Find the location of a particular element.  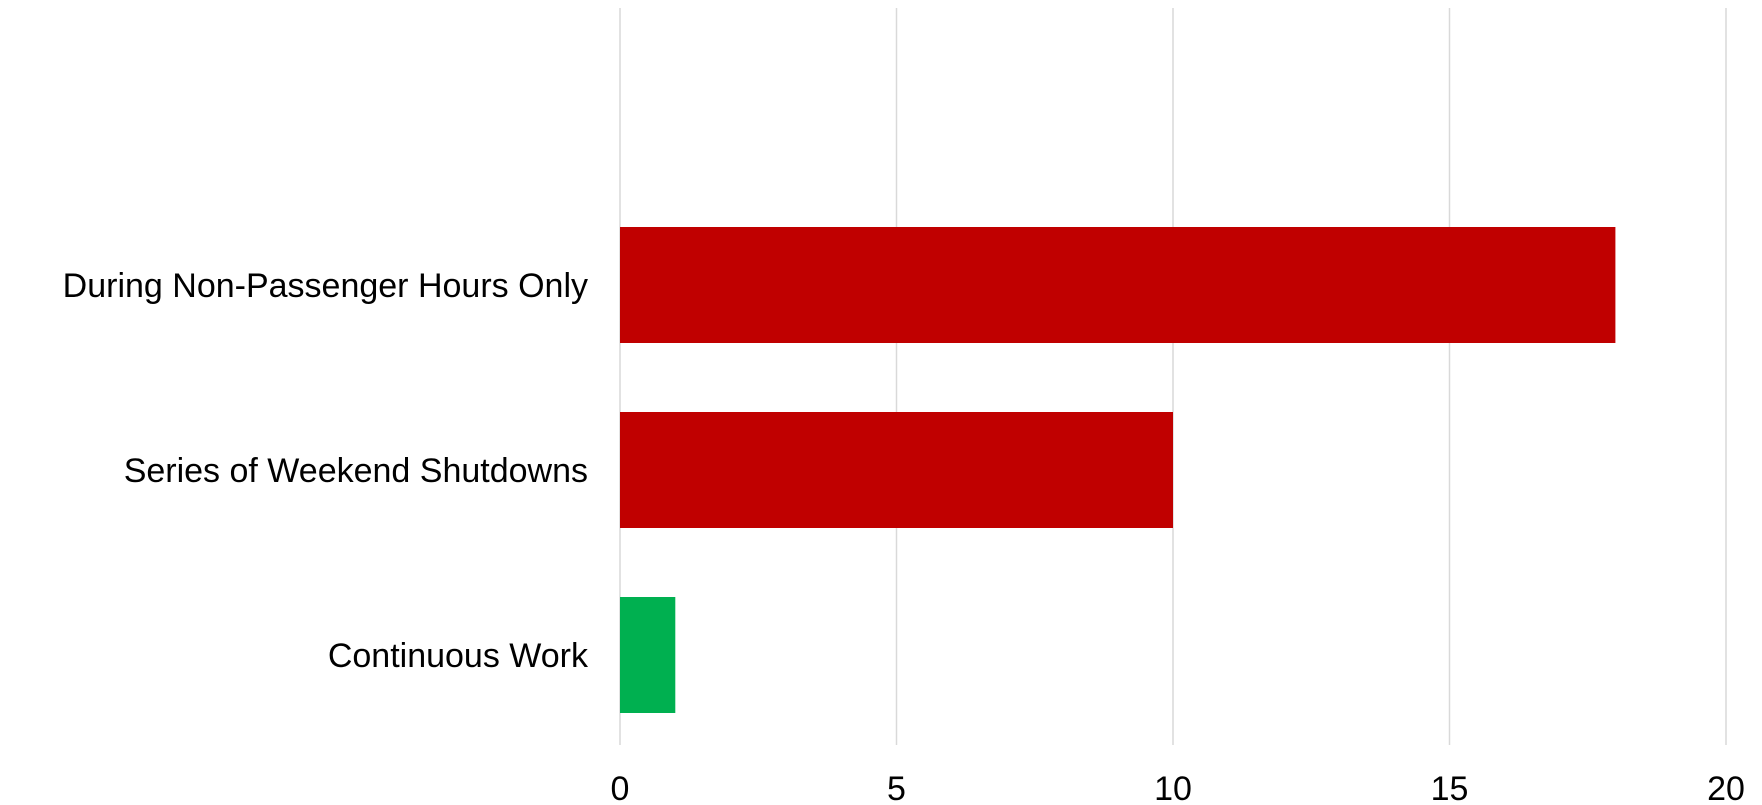

x-tick-label-5: 5 is located at coordinates (896, 787).